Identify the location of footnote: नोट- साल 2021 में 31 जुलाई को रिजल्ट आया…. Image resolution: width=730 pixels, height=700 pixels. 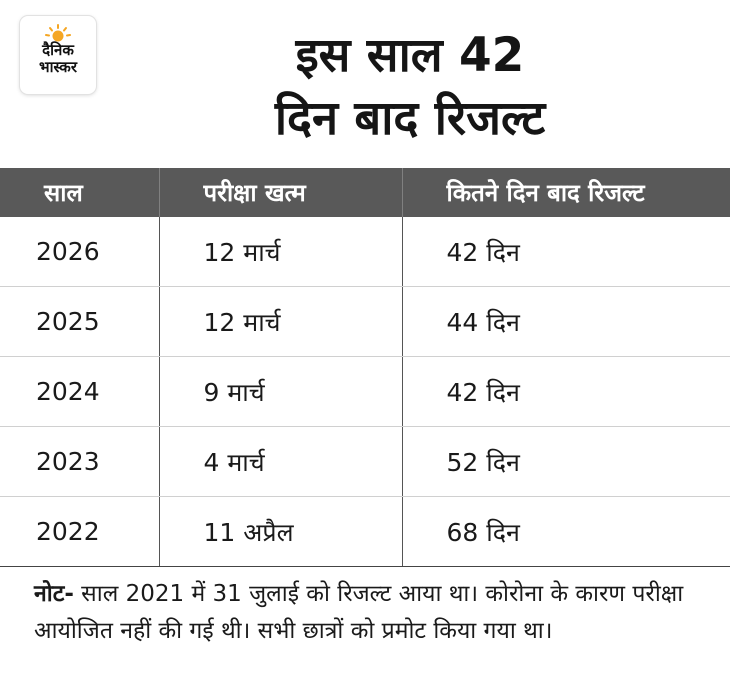
(362, 613).